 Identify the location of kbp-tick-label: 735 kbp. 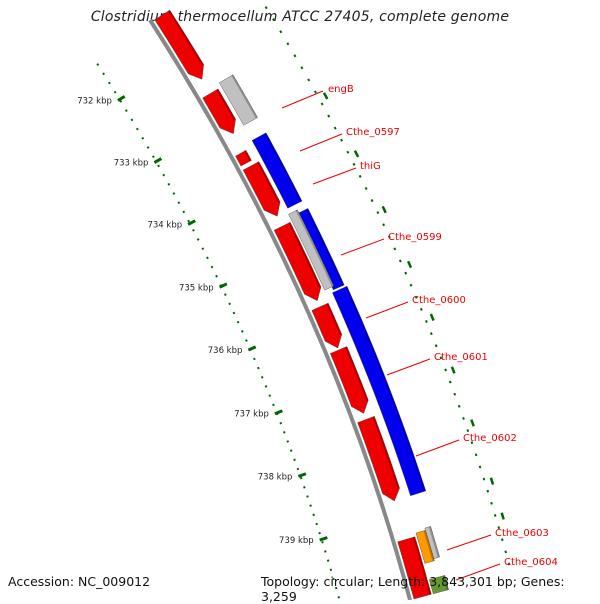
(196, 288).